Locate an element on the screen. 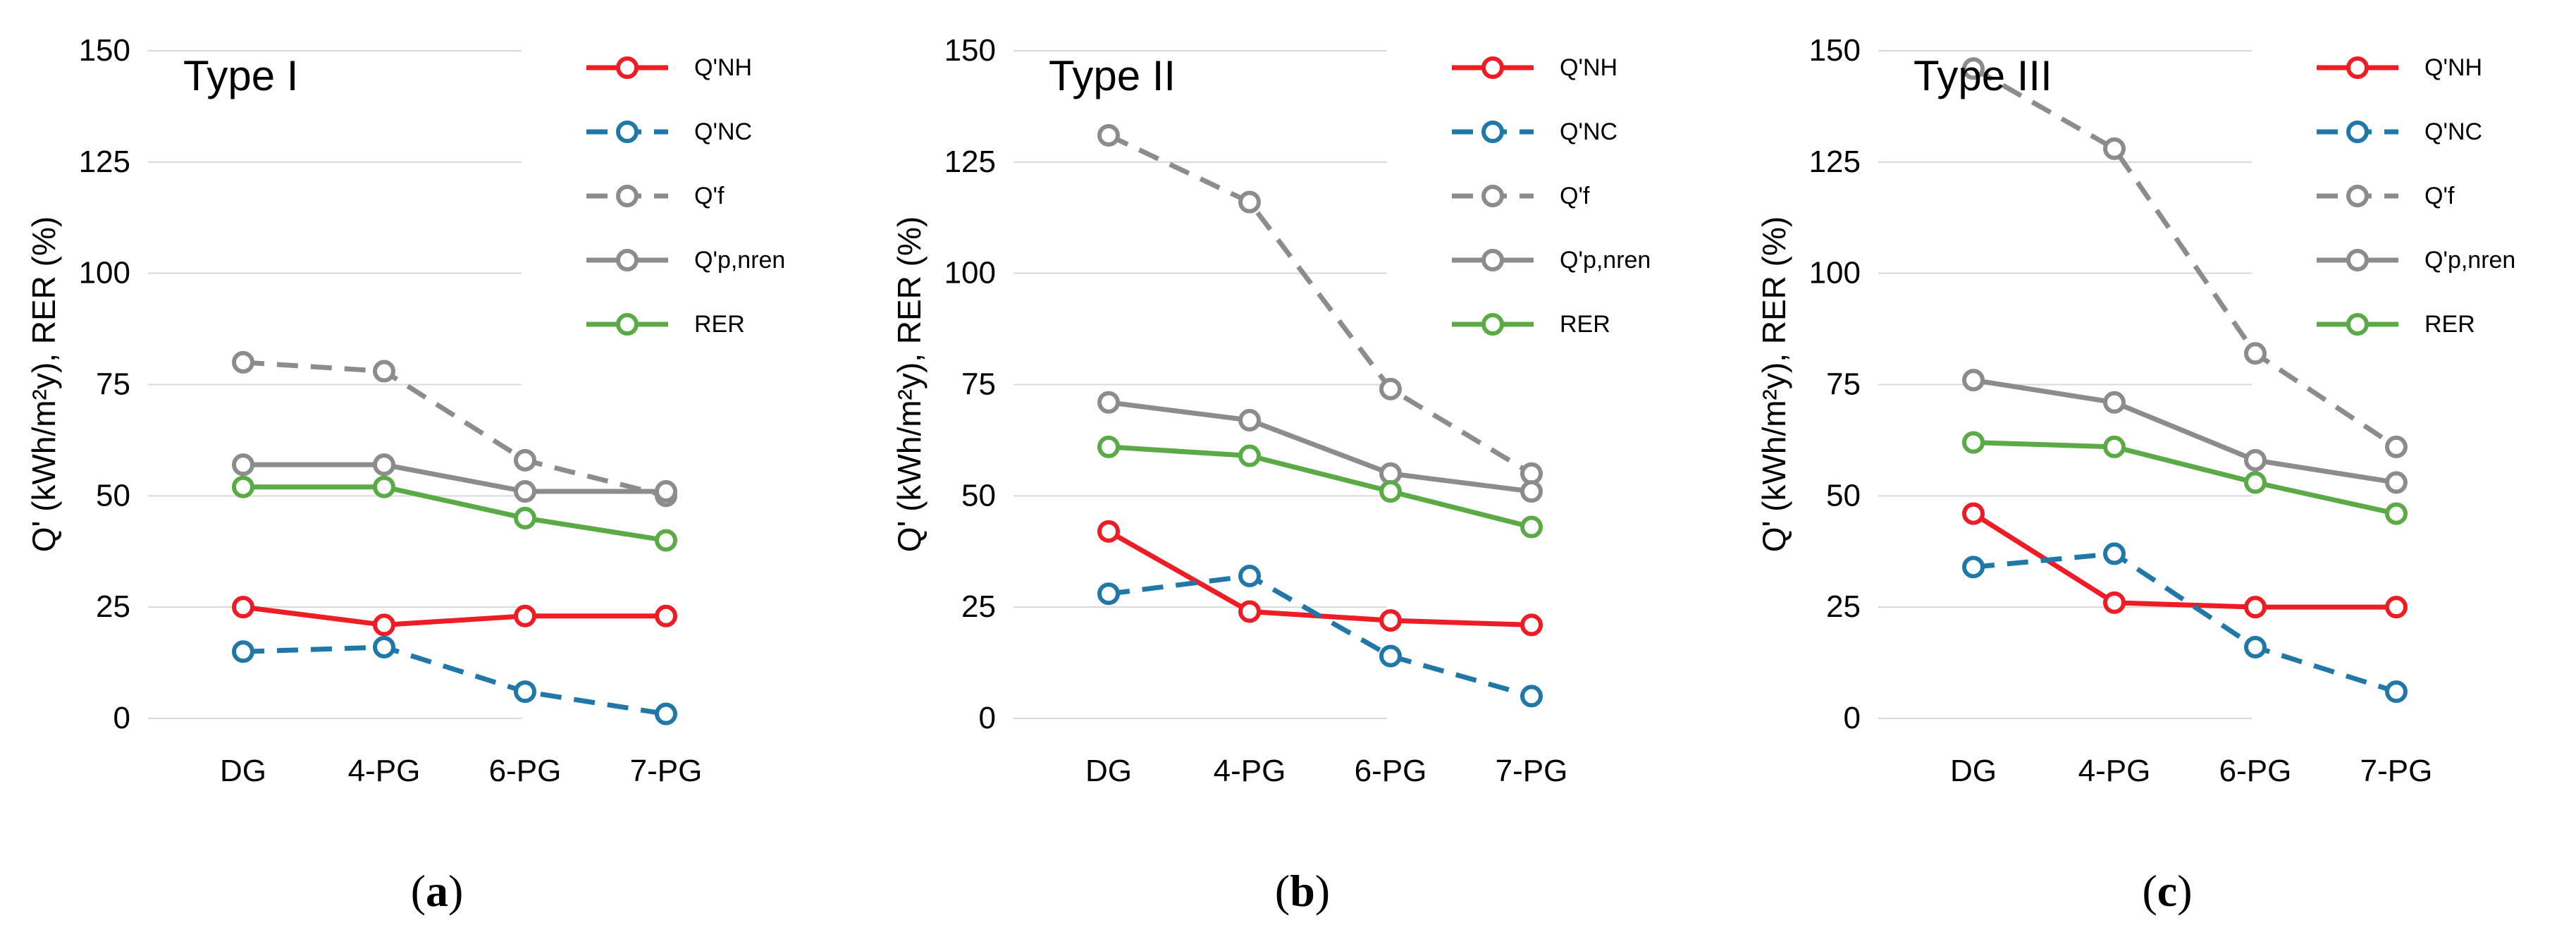 The height and width of the screenshot is (944, 2576). panel-title: Type I is located at coordinates (240, 75).